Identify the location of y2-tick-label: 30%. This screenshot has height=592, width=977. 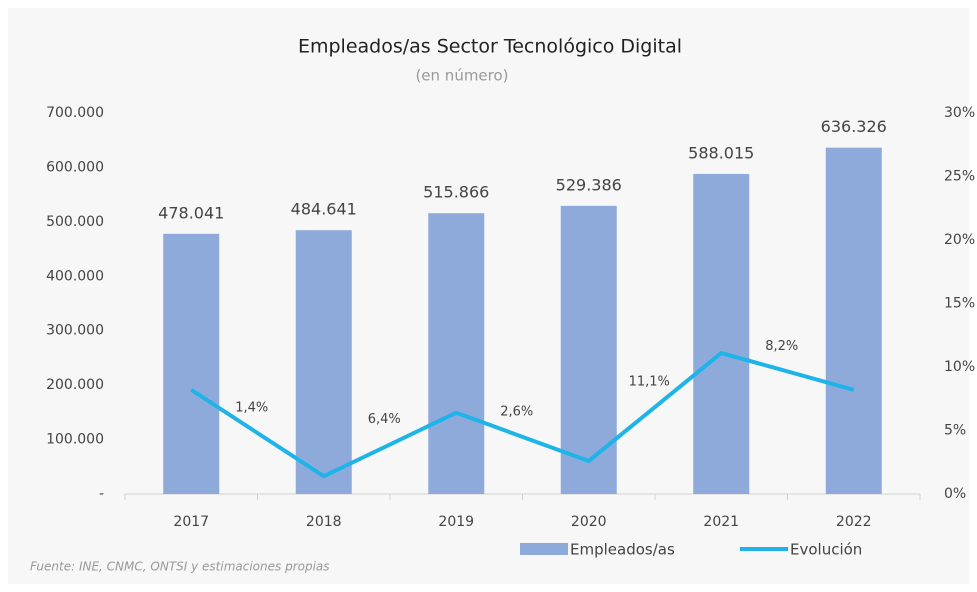
(959, 113).